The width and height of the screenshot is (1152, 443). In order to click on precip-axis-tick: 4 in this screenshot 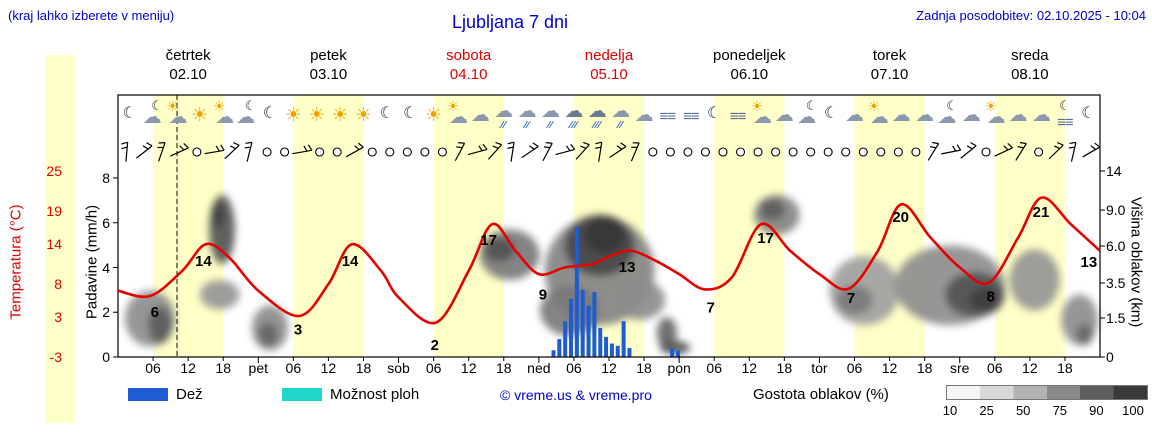, I will do `click(106, 267)`.